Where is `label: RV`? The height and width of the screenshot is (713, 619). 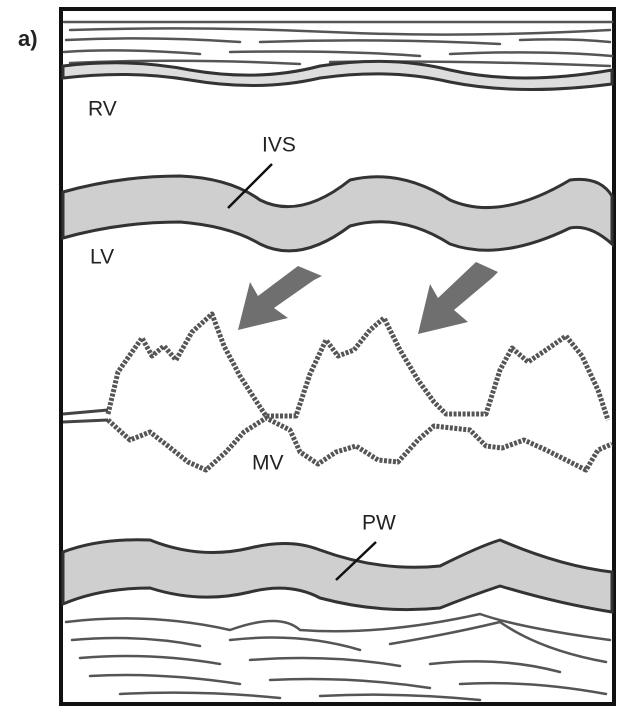
label: RV is located at coordinates (102, 109).